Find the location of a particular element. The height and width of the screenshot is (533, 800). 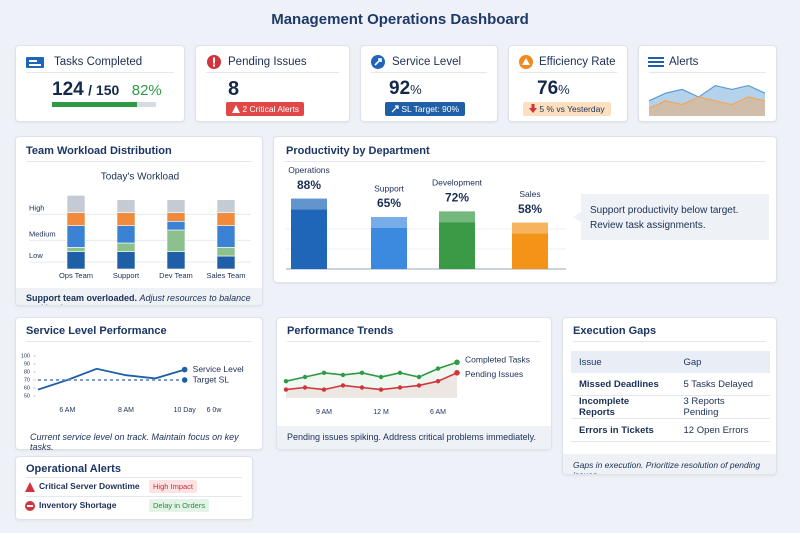

x-tick-label: Dev Team is located at coordinates (176, 275).